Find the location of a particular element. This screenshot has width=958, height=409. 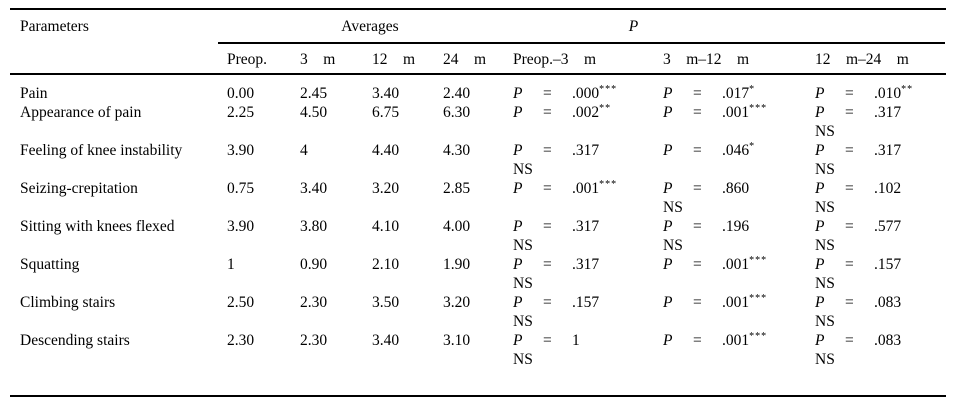

significance-stars: ** is located at coordinates (907, 89).